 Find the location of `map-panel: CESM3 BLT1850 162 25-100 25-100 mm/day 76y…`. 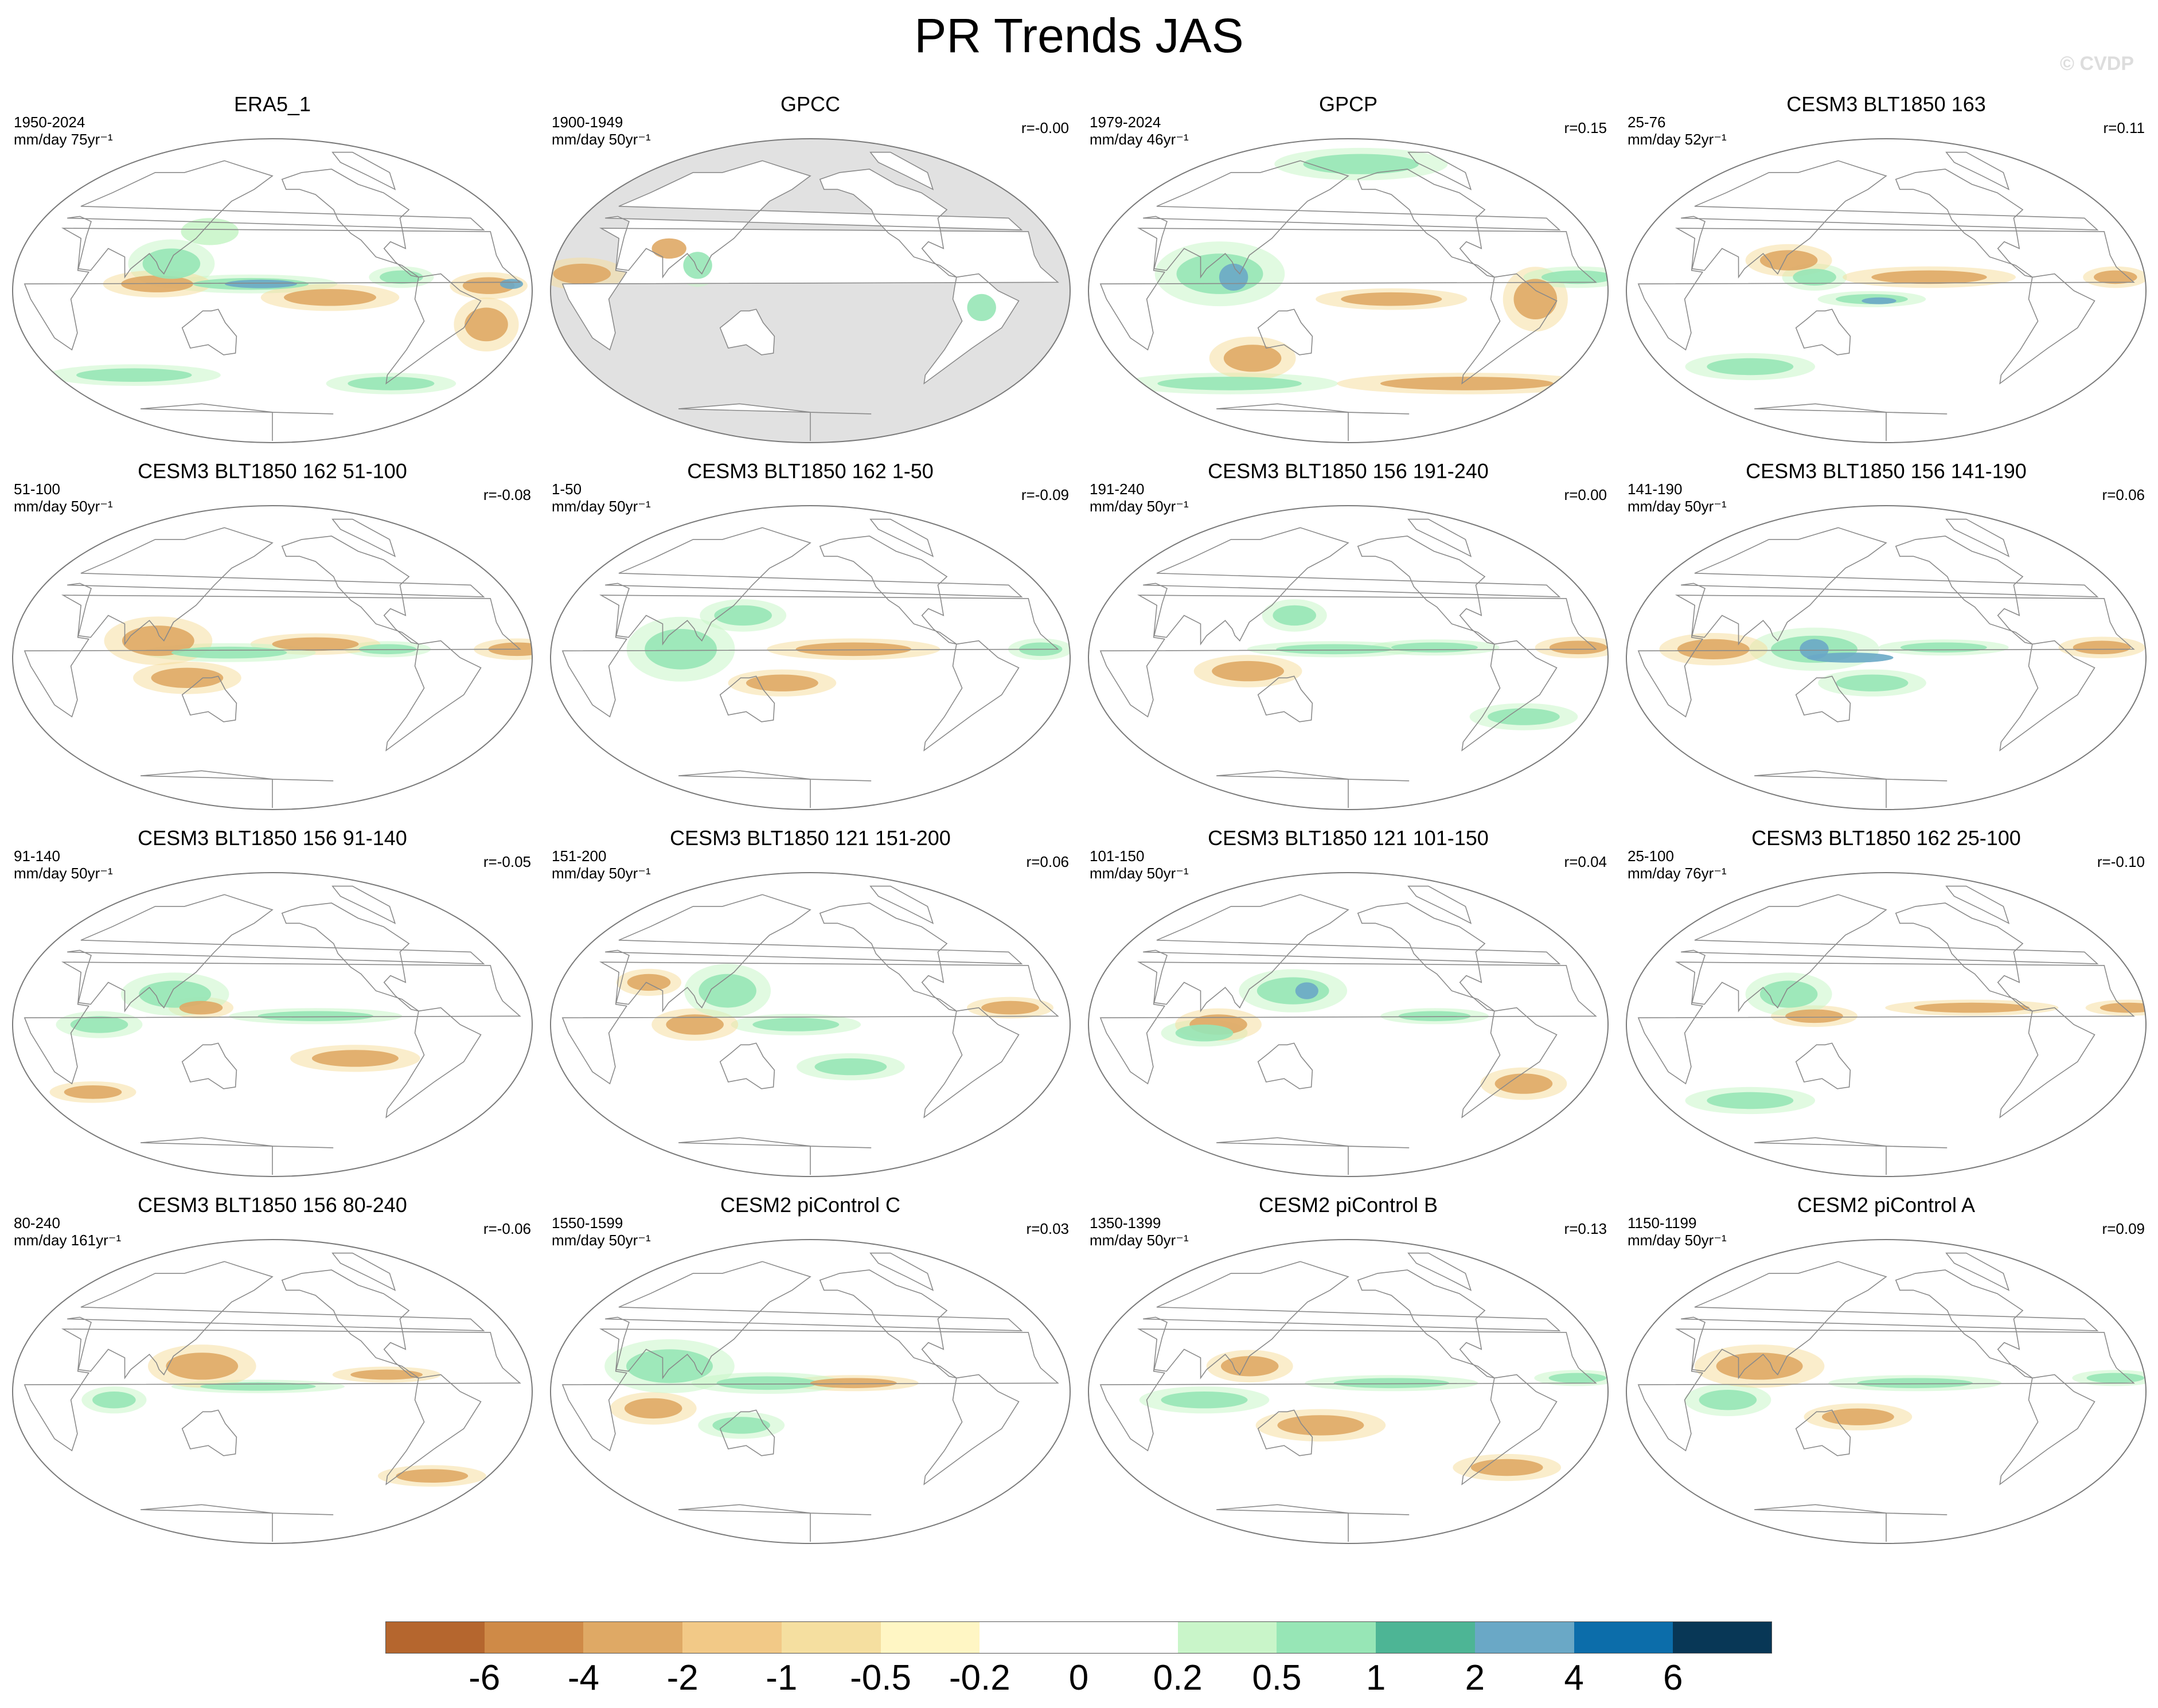

map-panel: CESM3 BLT1850 162 25-100 25-100 mm/day 76y… is located at coordinates (1886, 1003).